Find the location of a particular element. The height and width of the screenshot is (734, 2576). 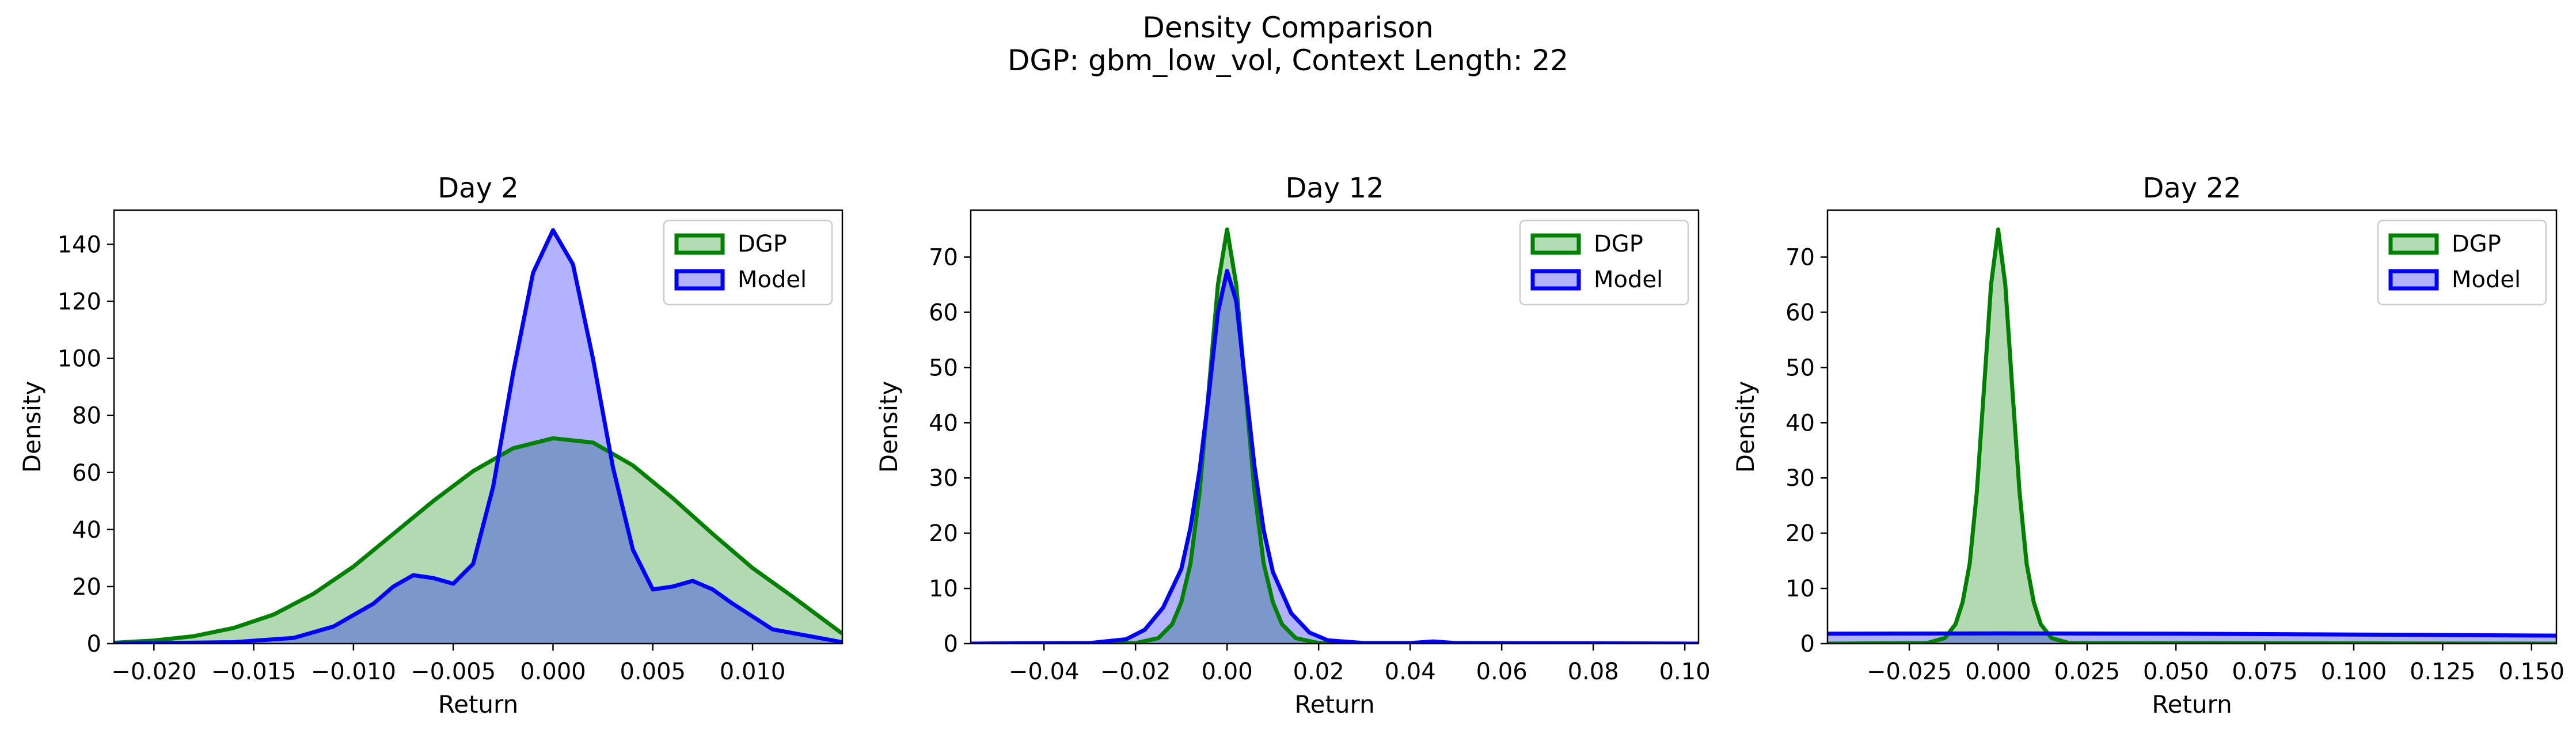

y-tick-label: 100 is located at coordinates (79, 359).